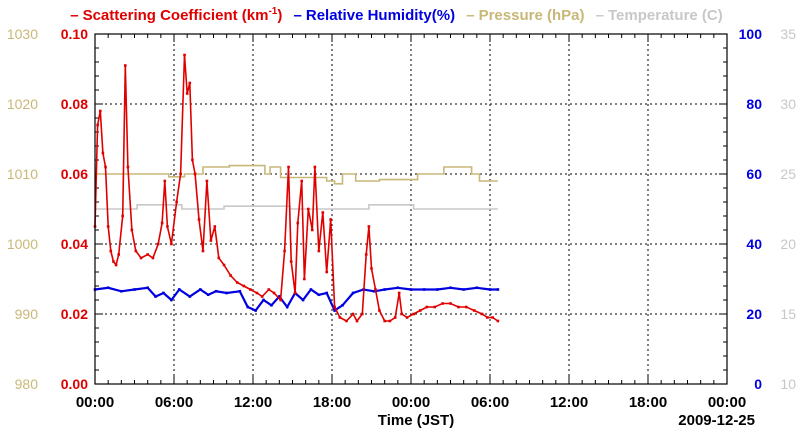 The height and width of the screenshot is (434, 800). I want to click on x-tick-label: 06:00, so click(174, 402).